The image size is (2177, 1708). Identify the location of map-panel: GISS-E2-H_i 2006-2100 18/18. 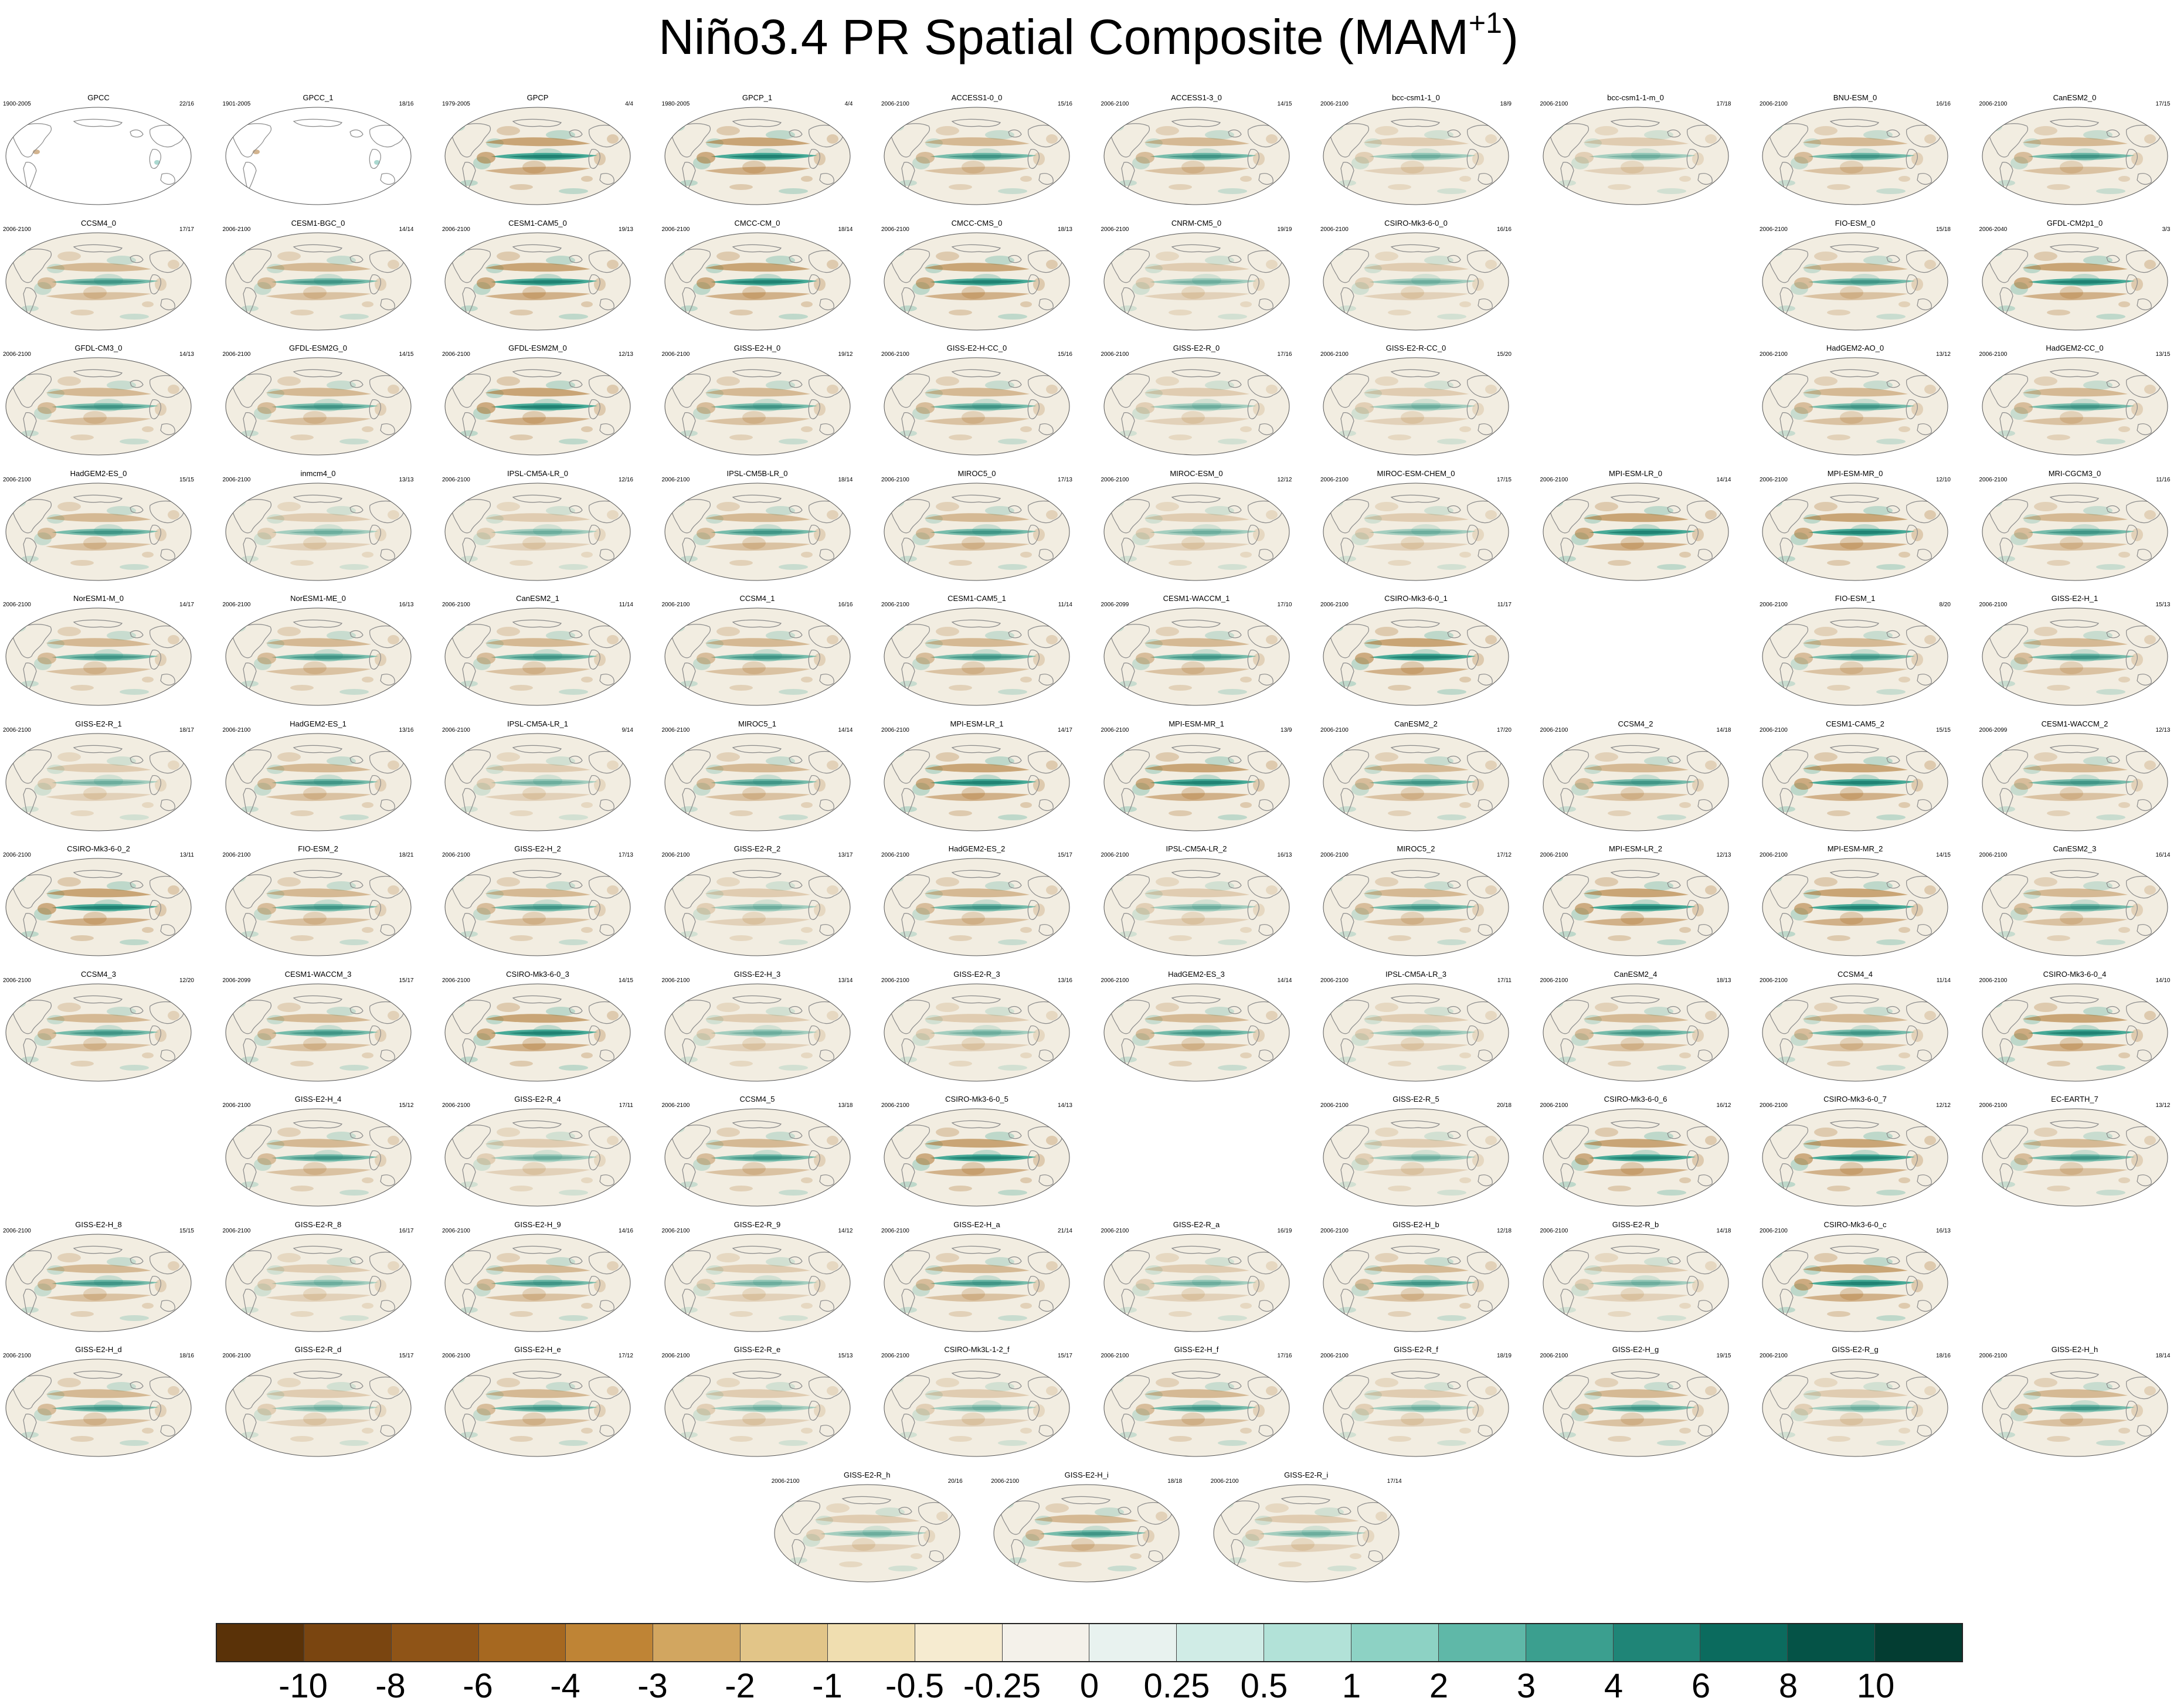
(1086, 1531).